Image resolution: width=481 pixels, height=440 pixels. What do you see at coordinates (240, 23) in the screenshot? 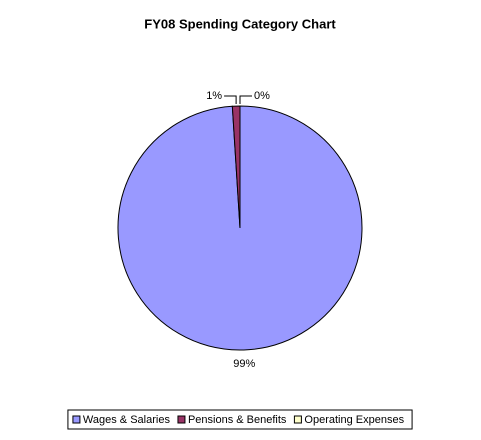
I see `chart-title: FY08 Spending Category Chart` at bounding box center [240, 23].